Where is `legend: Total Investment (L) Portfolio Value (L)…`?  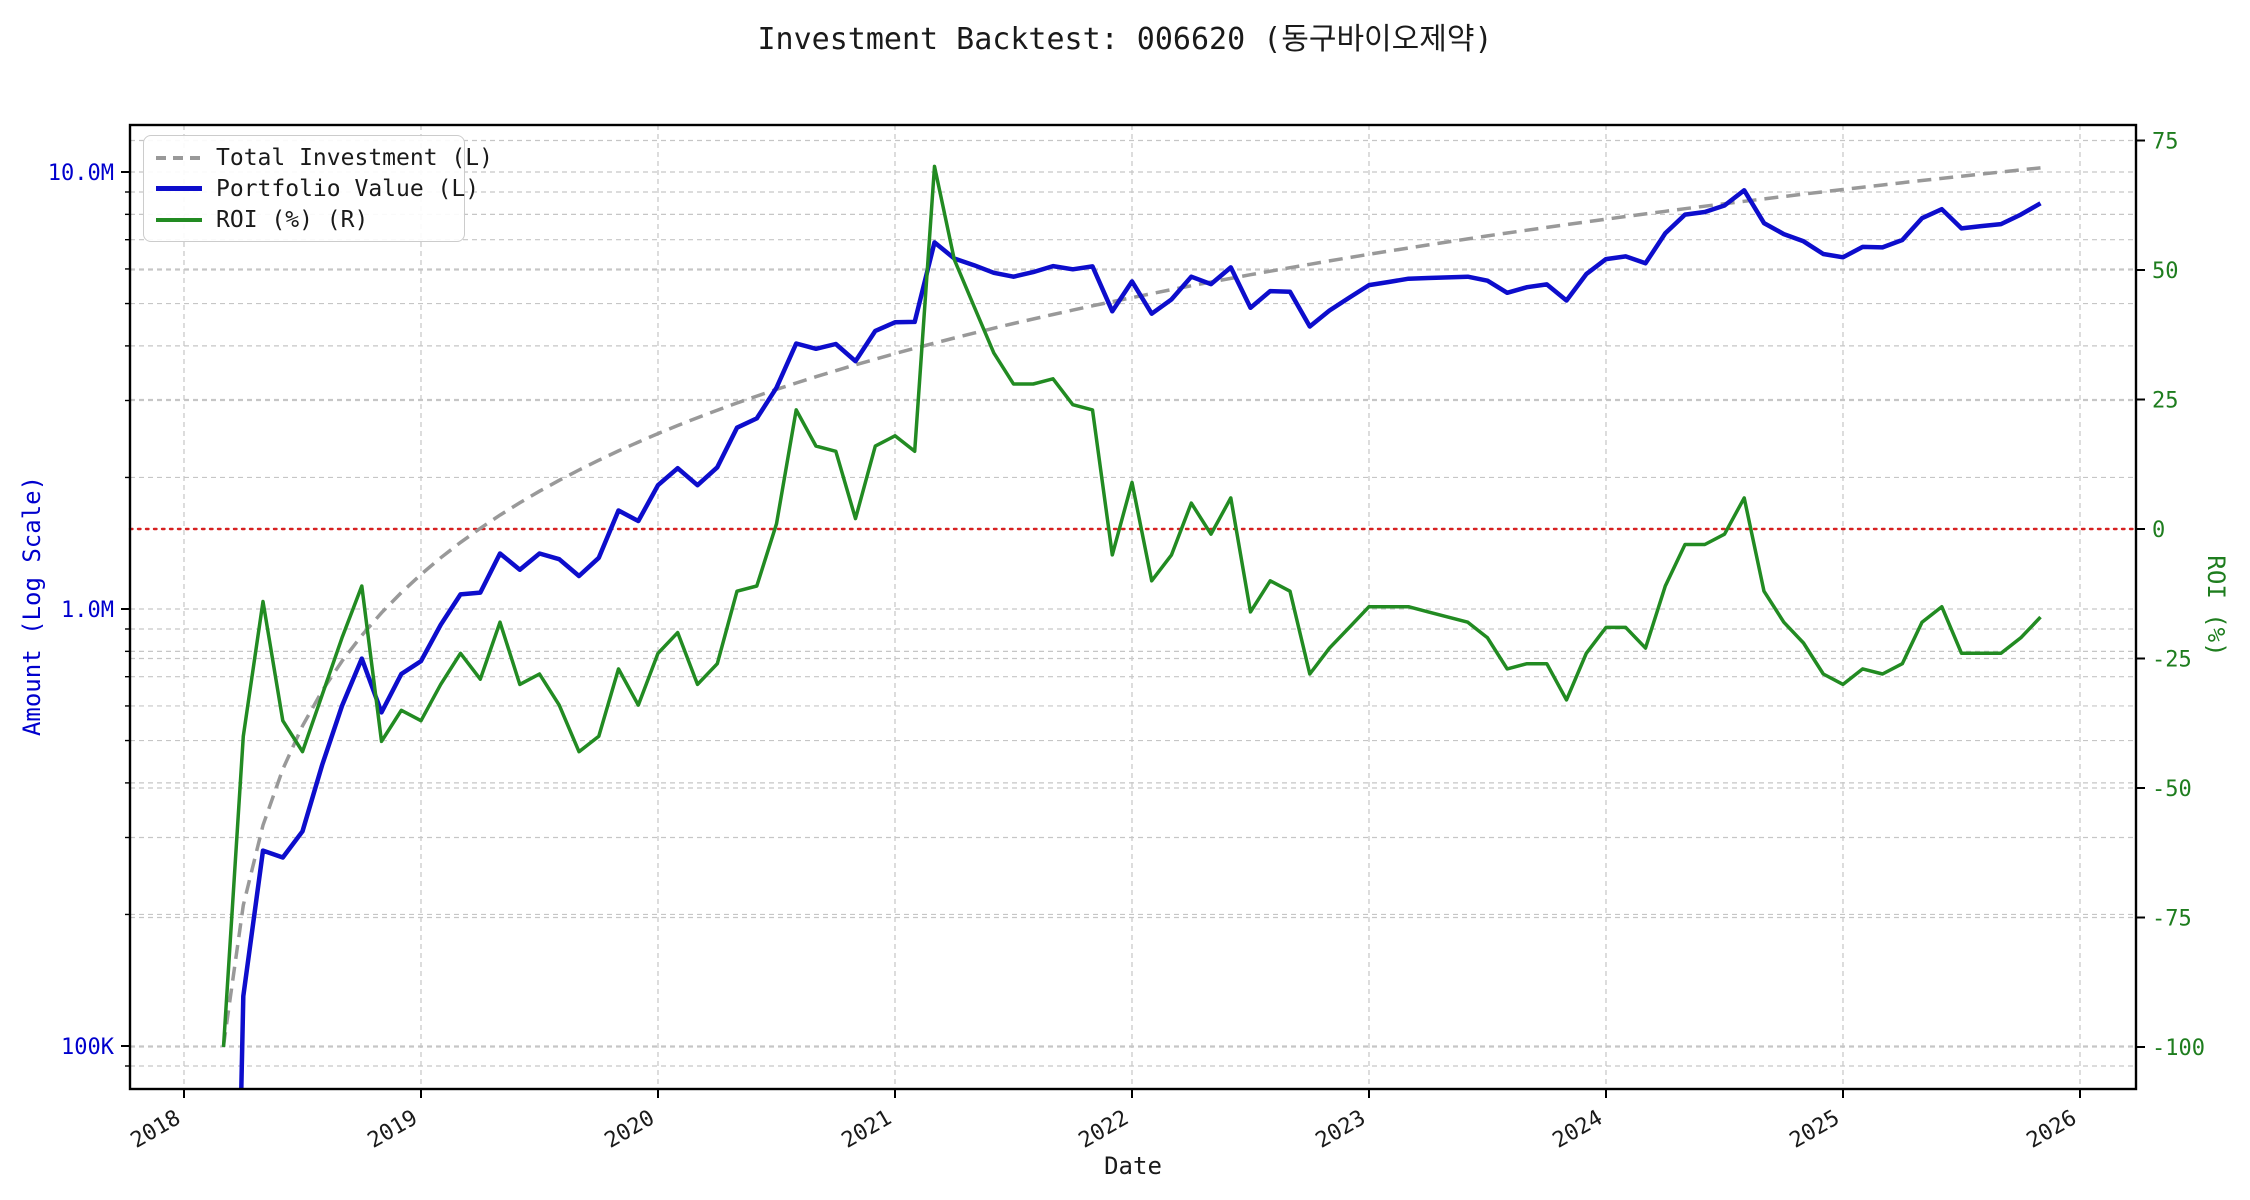
legend: Total Investment (L) Portfolio Value (L)… is located at coordinates (318, 188).